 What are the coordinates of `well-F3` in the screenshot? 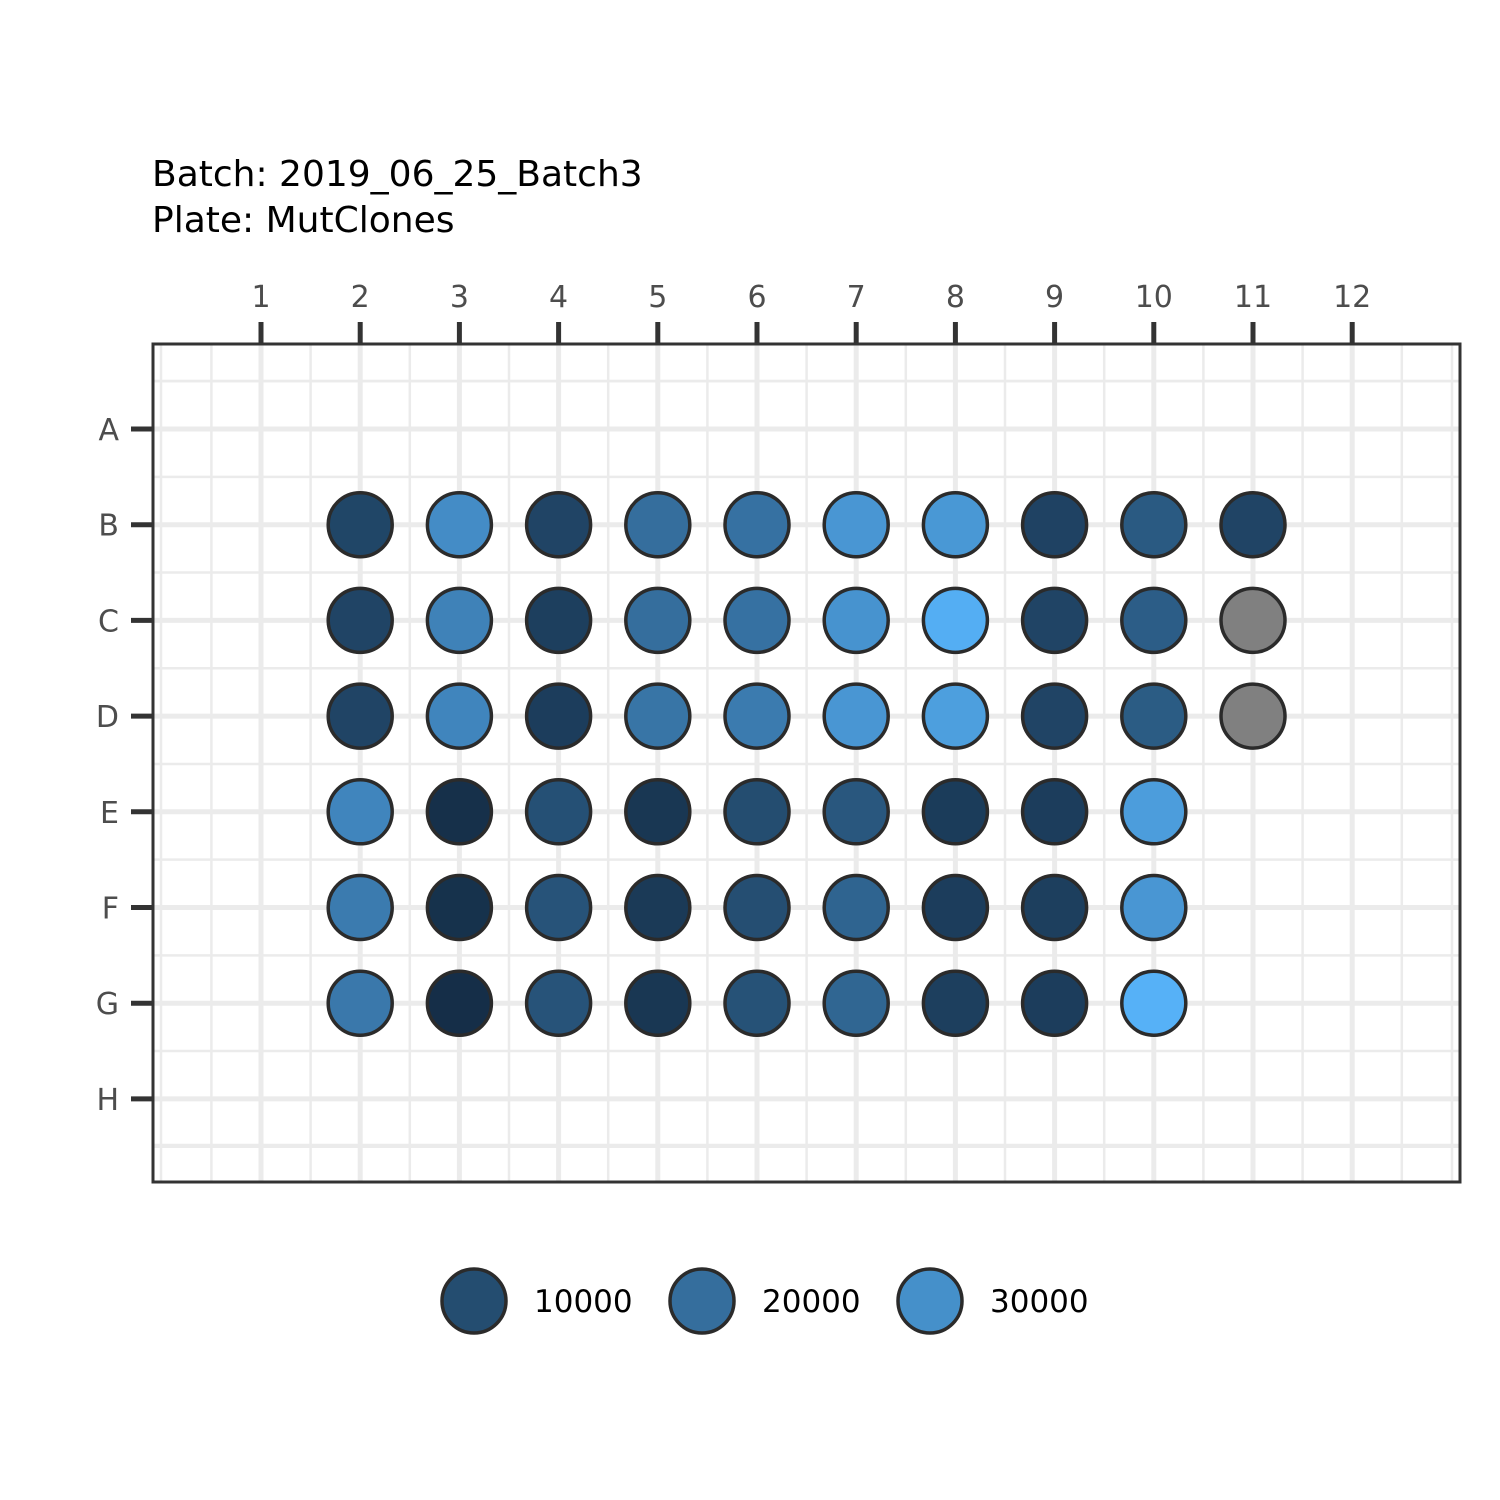 It's located at (459, 907).